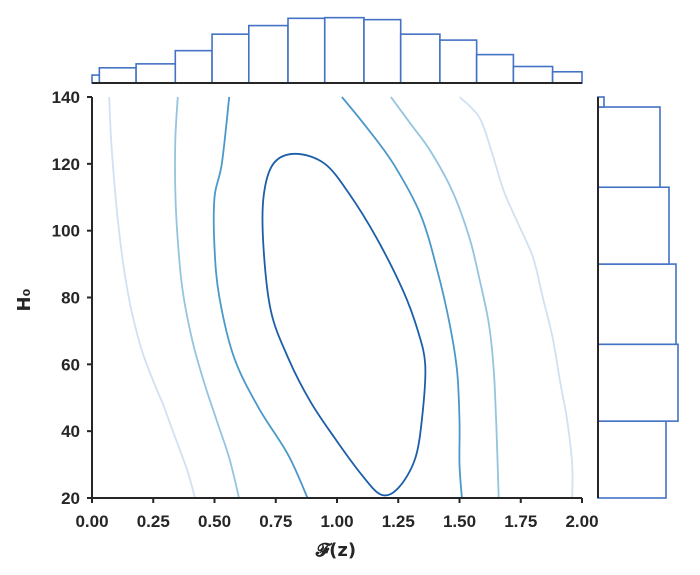 The width and height of the screenshot is (700, 575). What do you see at coordinates (24, 299) in the screenshot?
I see `y-axis-label: H₀` at bounding box center [24, 299].